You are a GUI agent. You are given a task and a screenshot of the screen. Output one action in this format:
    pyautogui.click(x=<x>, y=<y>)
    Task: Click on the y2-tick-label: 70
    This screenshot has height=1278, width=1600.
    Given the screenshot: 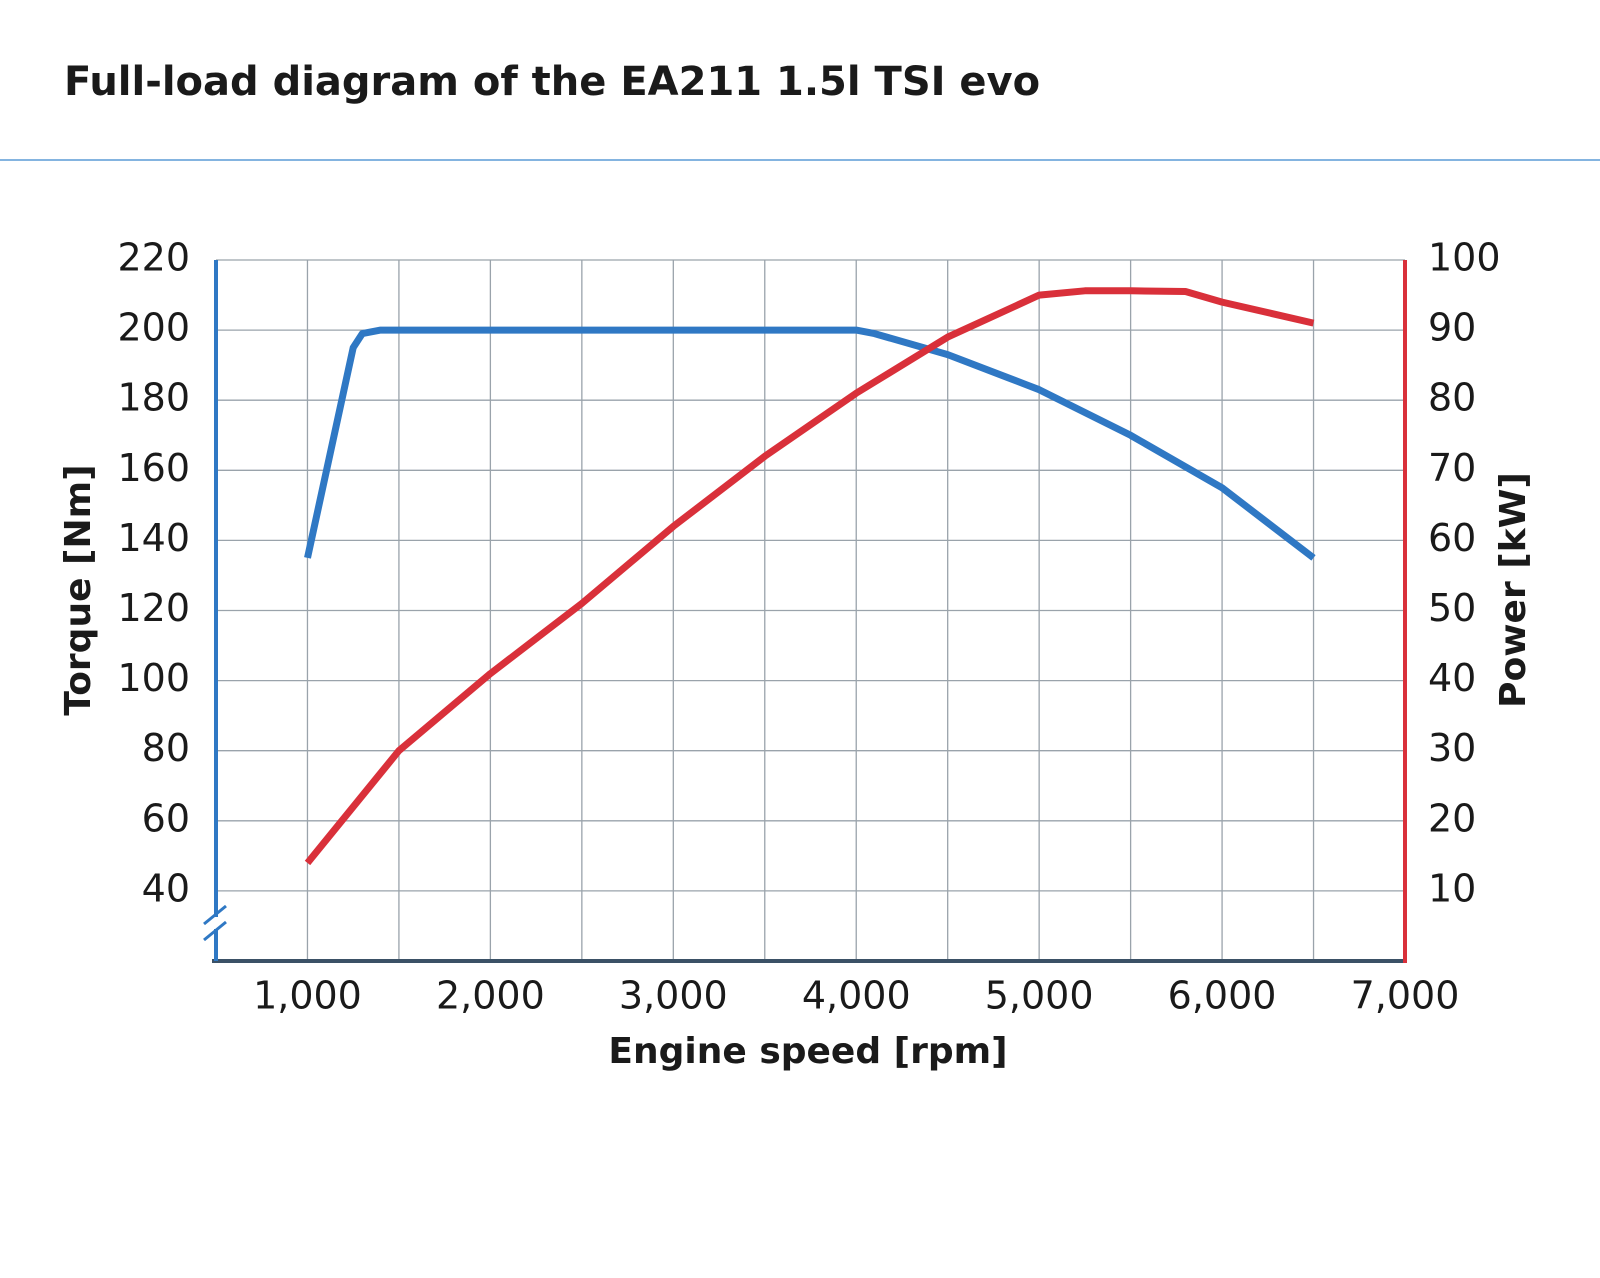 What is the action you would take?
    pyautogui.click(x=1452, y=468)
    